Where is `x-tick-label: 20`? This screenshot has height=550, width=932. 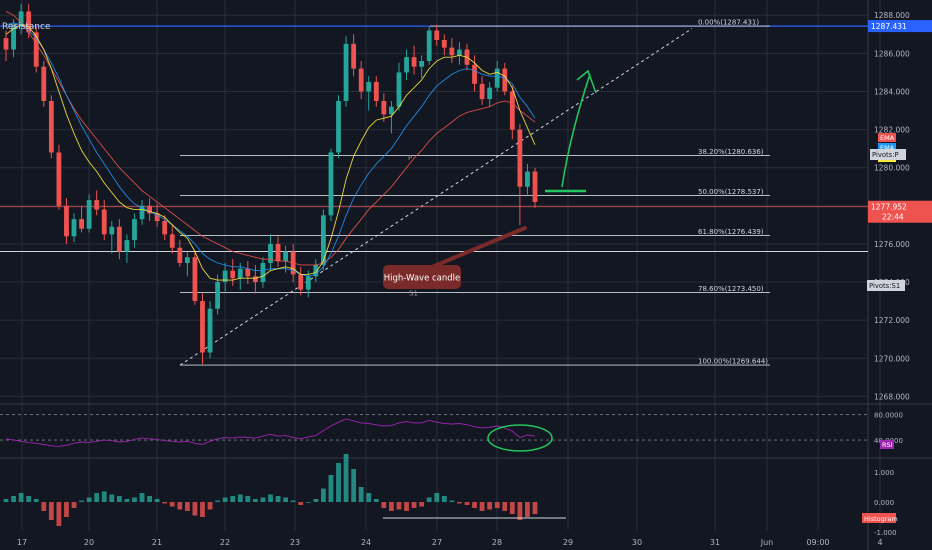 x-tick-label: 20 is located at coordinates (89, 542).